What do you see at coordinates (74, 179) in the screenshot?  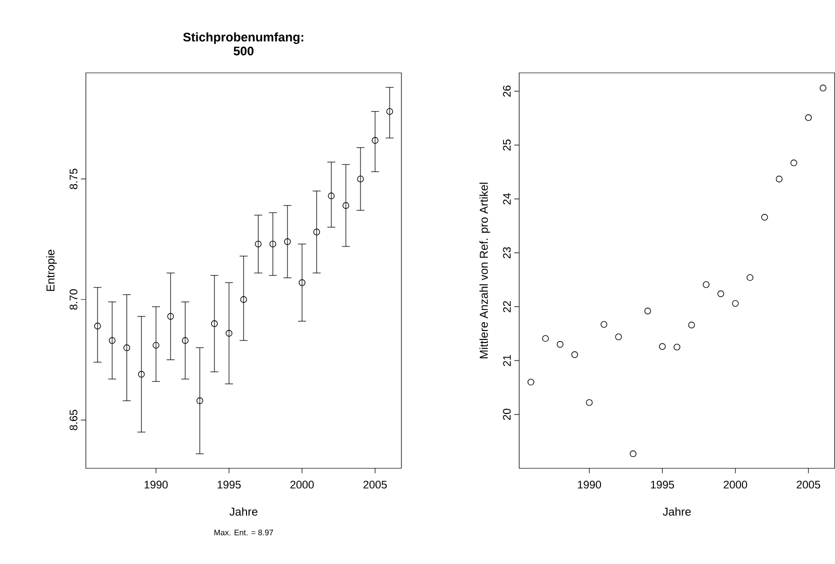 I see `y-tick-label: 8.75` at bounding box center [74, 179].